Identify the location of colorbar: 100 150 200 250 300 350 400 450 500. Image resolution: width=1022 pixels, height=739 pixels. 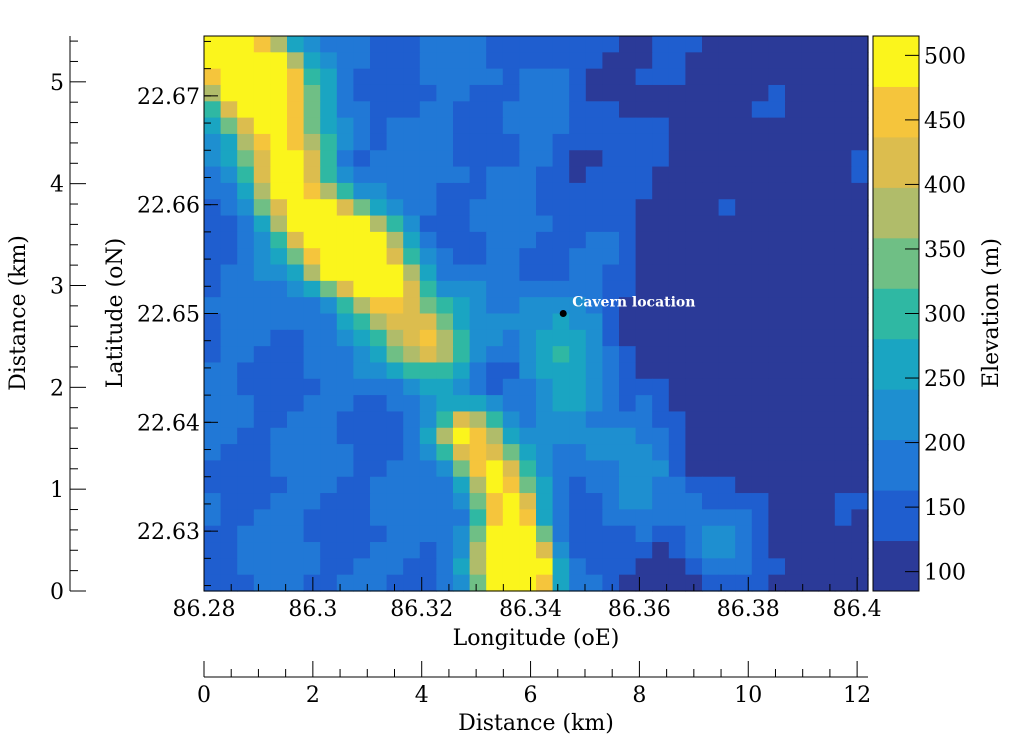
(919, 313).